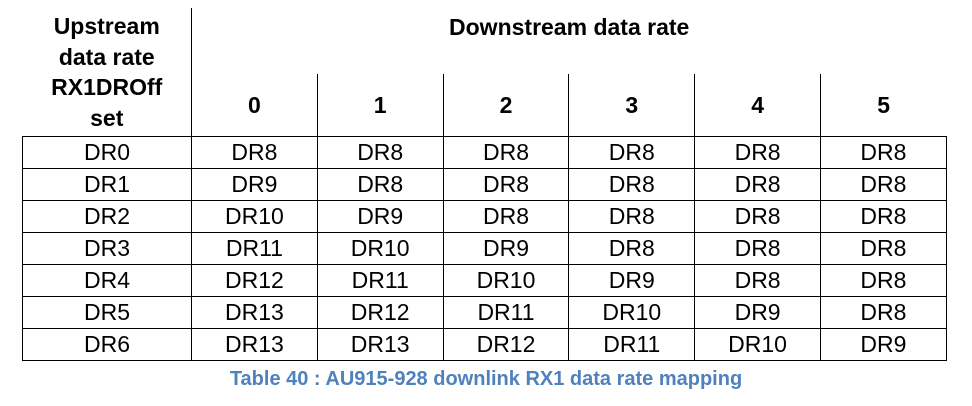 Image resolution: width=972 pixels, height=406 pixels. I want to click on row-label: DR0, so click(107, 152).